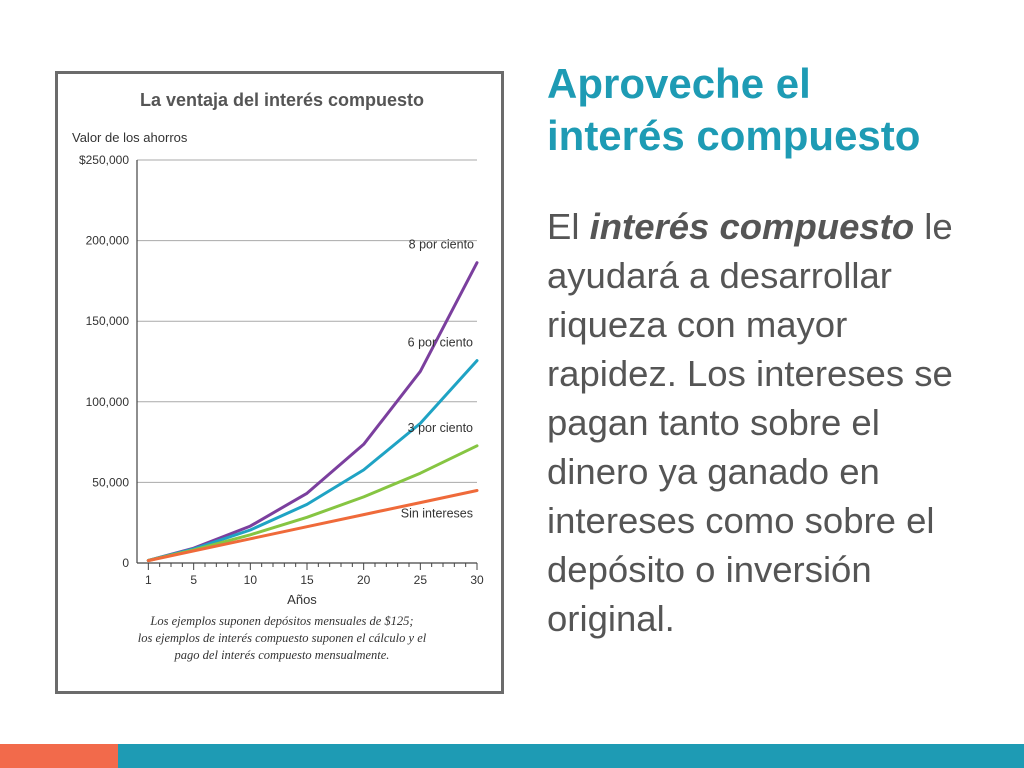 This screenshot has height=768, width=1024. Describe the element at coordinates (440, 428) in the screenshot. I see `series-label: 3 por ciento` at that location.